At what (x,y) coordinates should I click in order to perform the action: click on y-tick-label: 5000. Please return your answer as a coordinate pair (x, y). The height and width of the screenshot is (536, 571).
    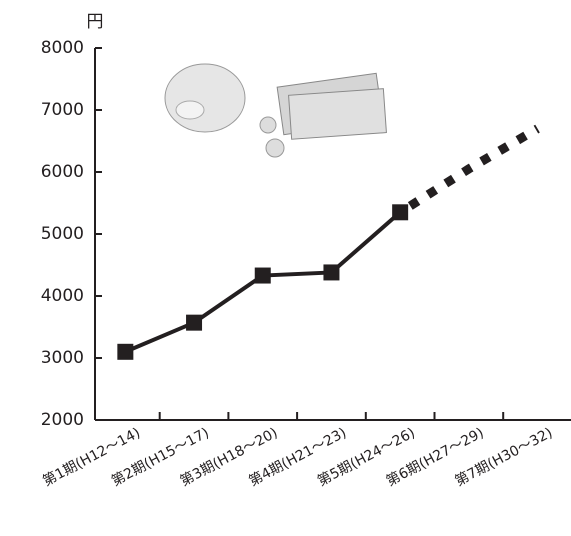
    Looking at the image, I should click on (62, 234).